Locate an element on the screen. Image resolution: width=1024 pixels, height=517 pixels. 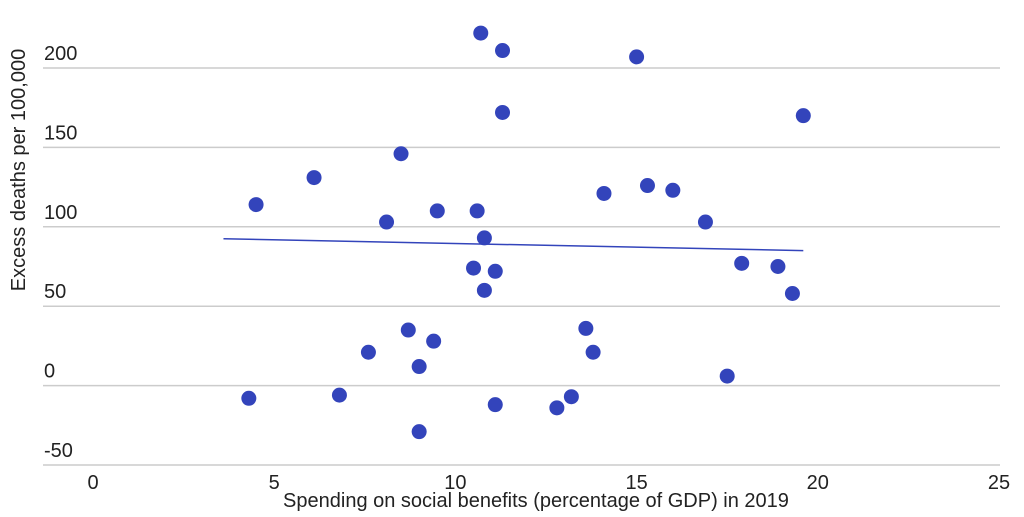
y-tick-label: -50 is located at coordinates (58, 451).